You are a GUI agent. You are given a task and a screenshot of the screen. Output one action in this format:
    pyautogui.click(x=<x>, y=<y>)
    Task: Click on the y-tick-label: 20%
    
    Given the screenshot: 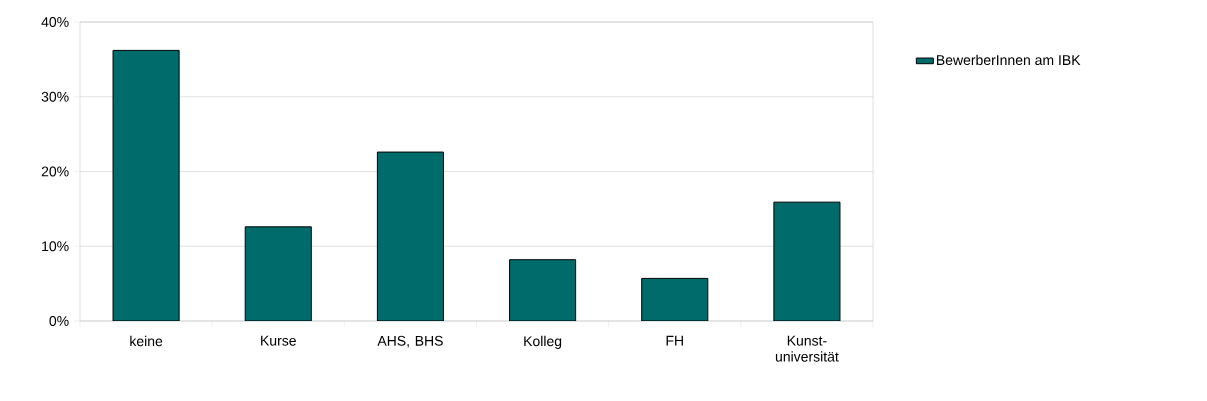 What is the action you would take?
    pyautogui.click(x=55, y=171)
    